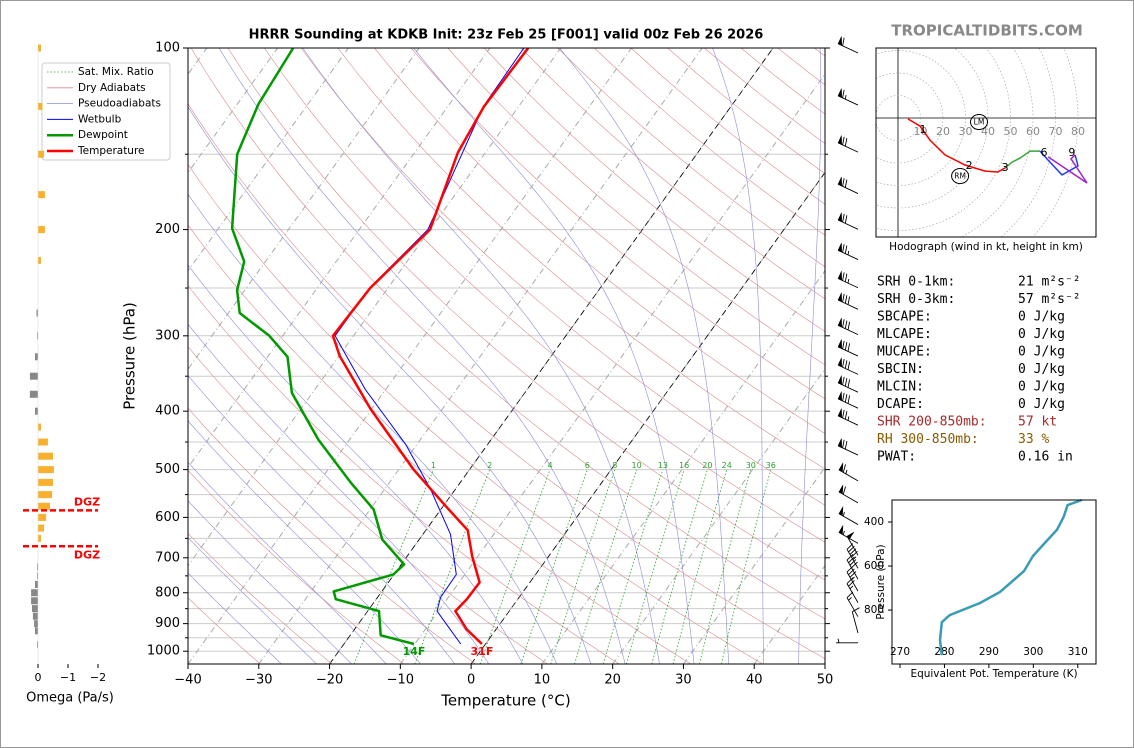  I want to click on y-tick-label: 100, so click(167, 48).